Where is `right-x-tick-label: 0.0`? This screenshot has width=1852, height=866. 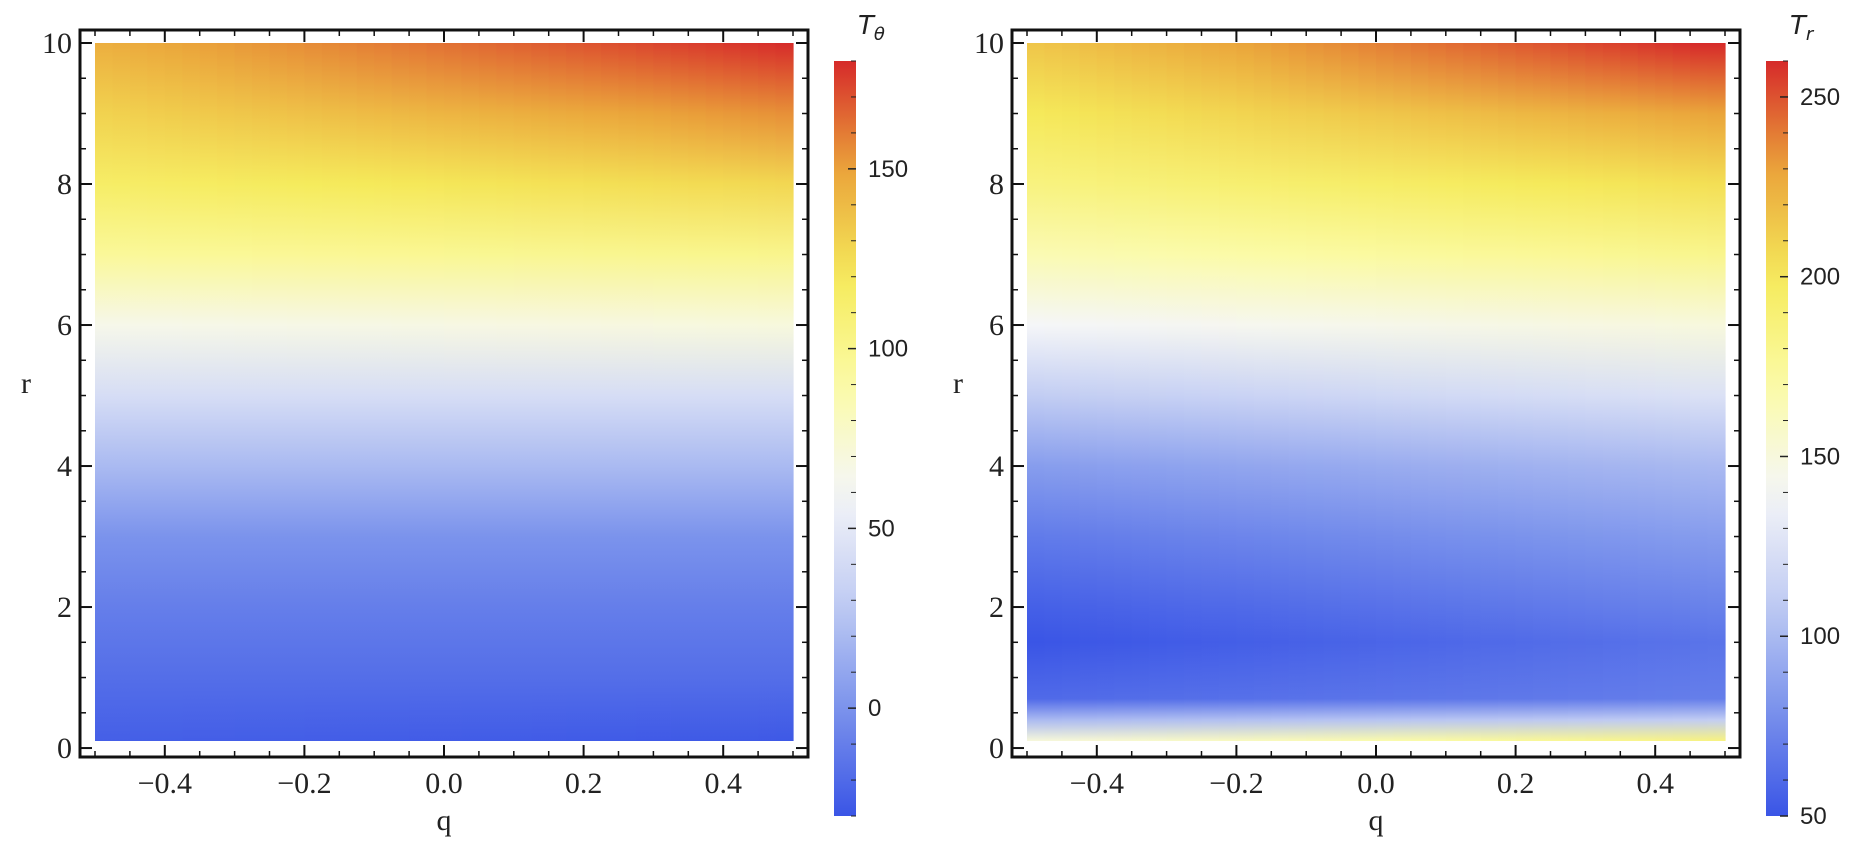
right-x-tick-label: 0.0 is located at coordinates (1376, 783).